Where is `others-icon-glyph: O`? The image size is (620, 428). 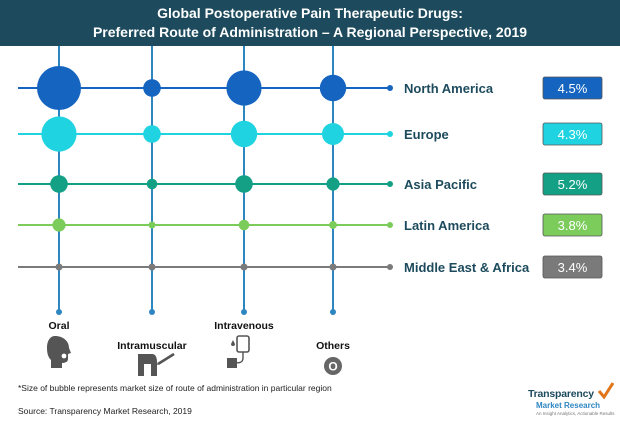
others-icon-glyph: O is located at coordinates (332, 367).